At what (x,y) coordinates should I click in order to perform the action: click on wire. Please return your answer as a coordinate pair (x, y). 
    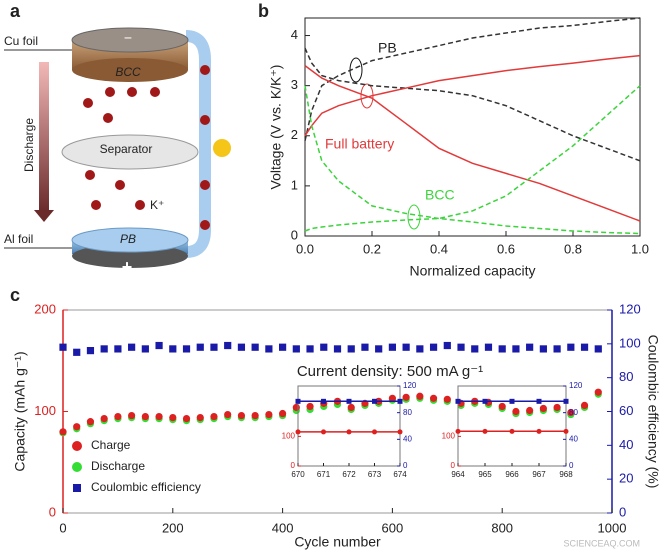
    Looking at the image, I should click on (198, 144).